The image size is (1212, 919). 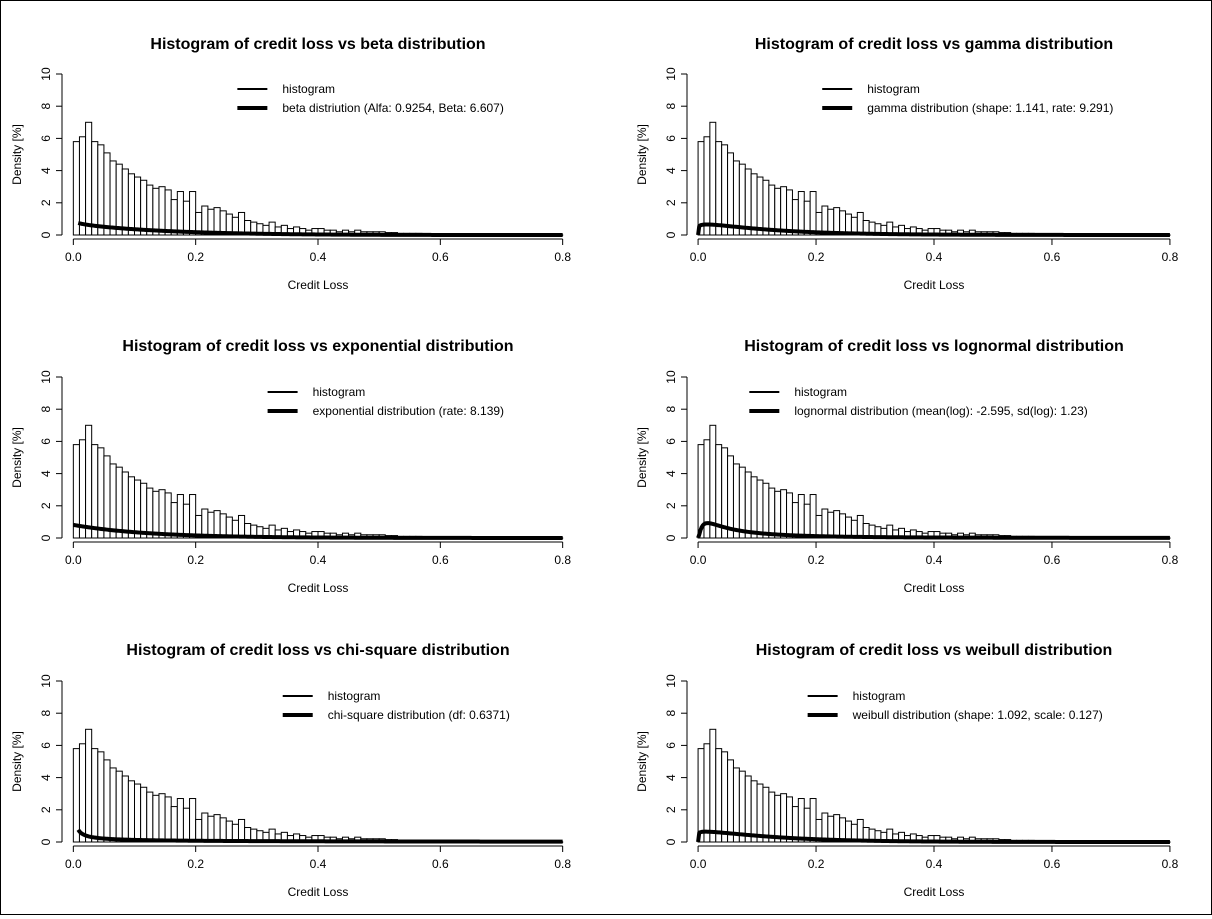 I want to click on histogram-bars, so click(x=318, y=178).